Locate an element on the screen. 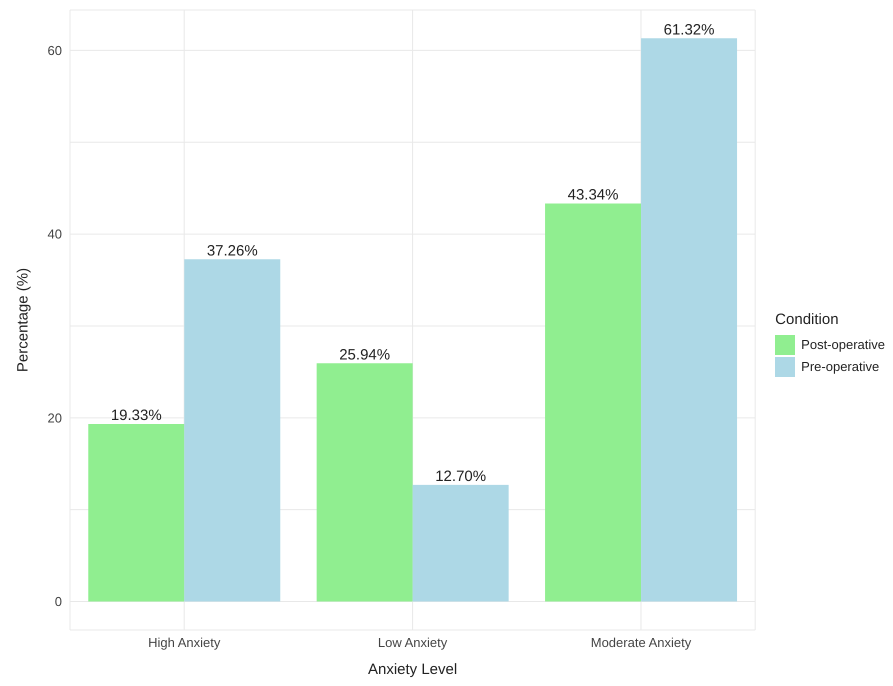  data-label: 43.34% is located at coordinates (593, 195).